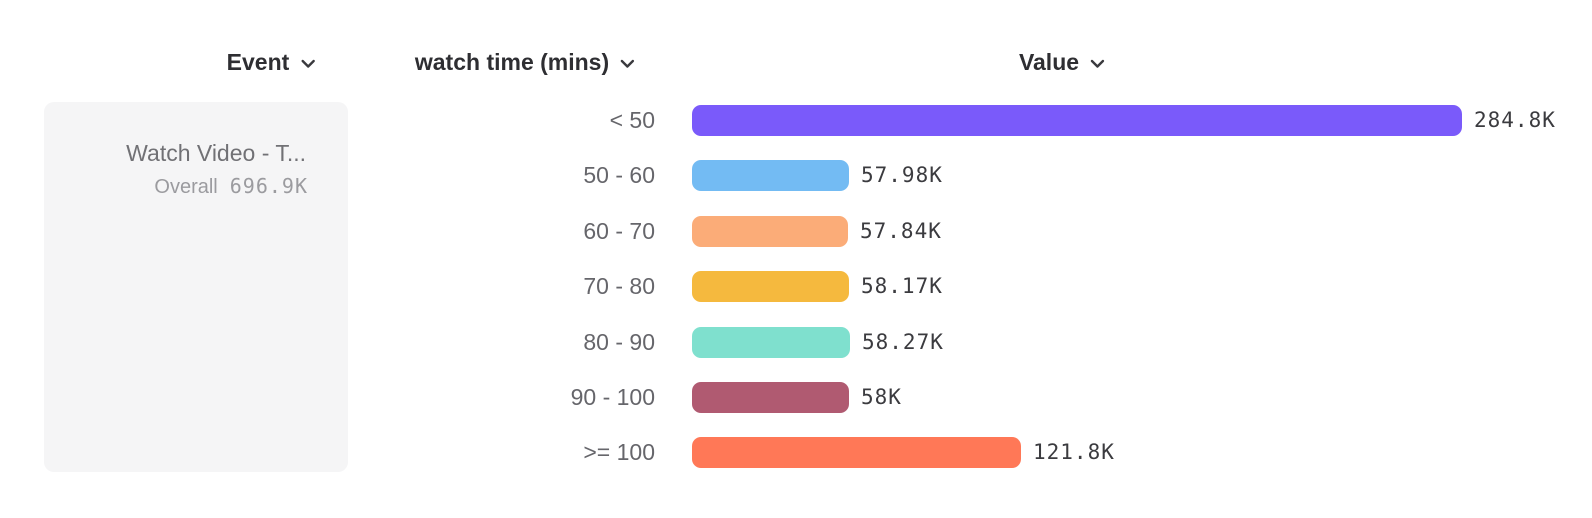  Describe the element at coordinates (512, 62) in the screenshot. I see `breakdown-column-label: watch time (mins)` at that location.